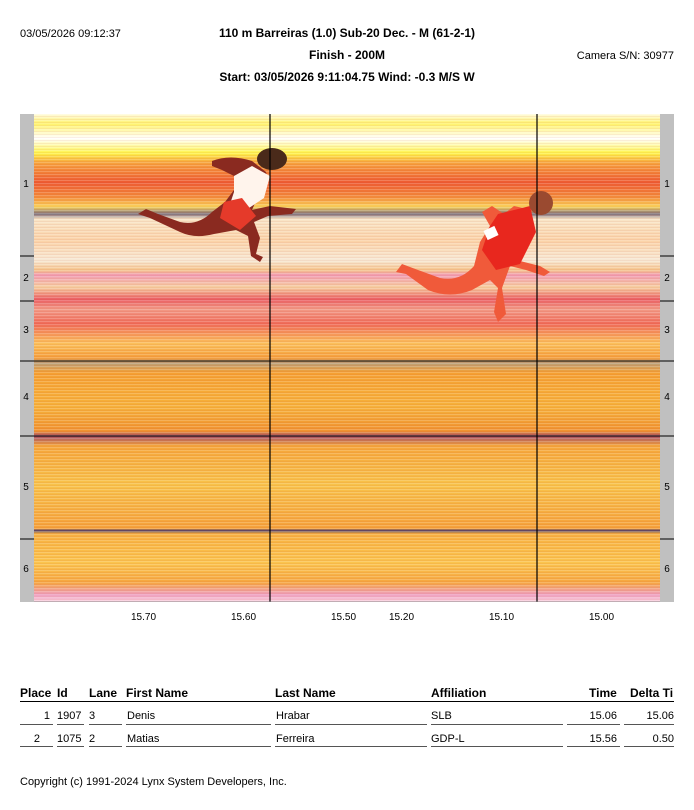 Image resolution: width=694 pixels, height=810 pixels. Describe the element at coordinates (244, 617) in the screenshot. I see `time-tick-label: 15.60` at that location.